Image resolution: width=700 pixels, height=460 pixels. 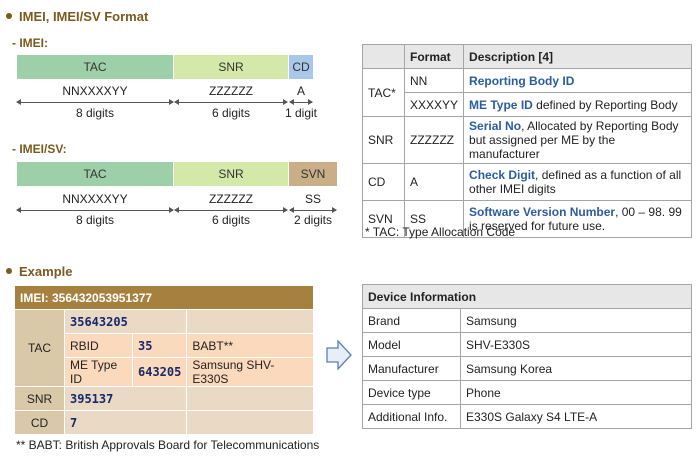 What do you see at coordinates (434, 104) in the screenshot?
I see `tac-xxxxyy-format: XXXXYY` at bounding box center [434, 104].